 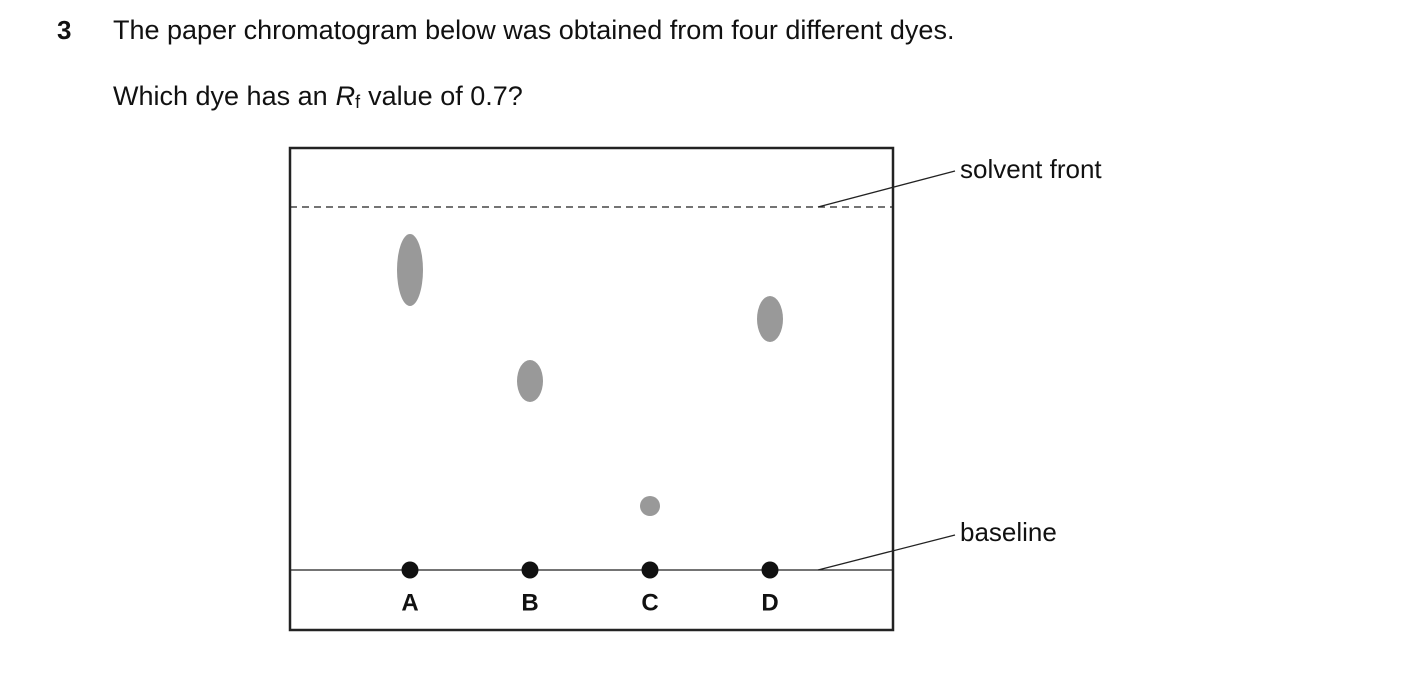 What do you see at coordinates (220, 96) in the screenshot?
I see `prompt-before: Which dye has an` at bounding box center [220, 96].